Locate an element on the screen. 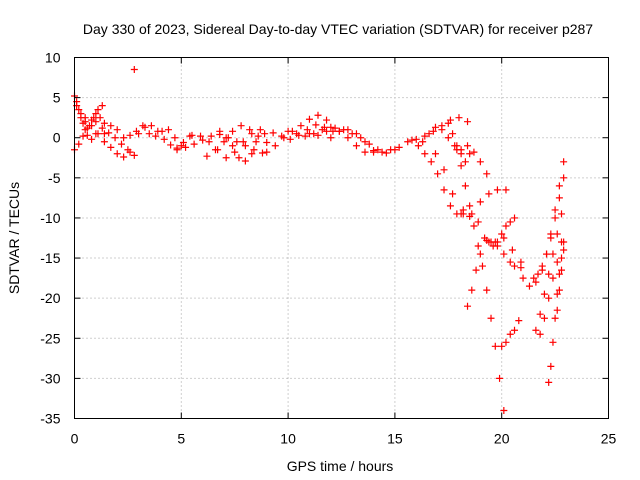 This screenshot has width=640, height=480. y-axis-label: SDTVAR / TECUs is located at coordinates (14, 238).